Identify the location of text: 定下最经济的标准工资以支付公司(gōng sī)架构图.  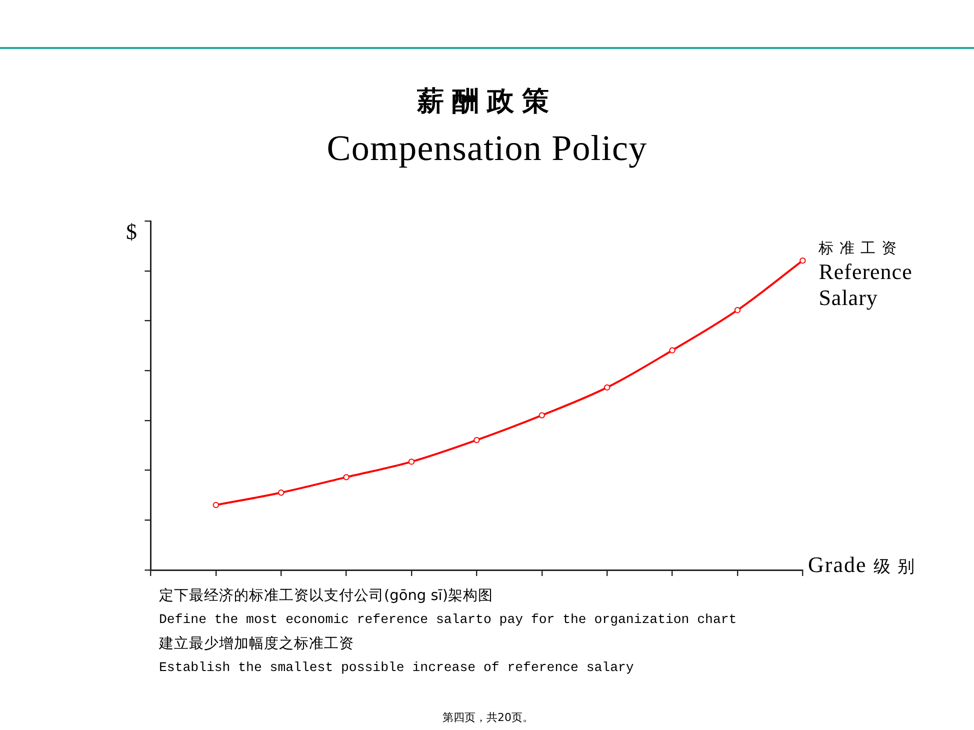
(326, 596).